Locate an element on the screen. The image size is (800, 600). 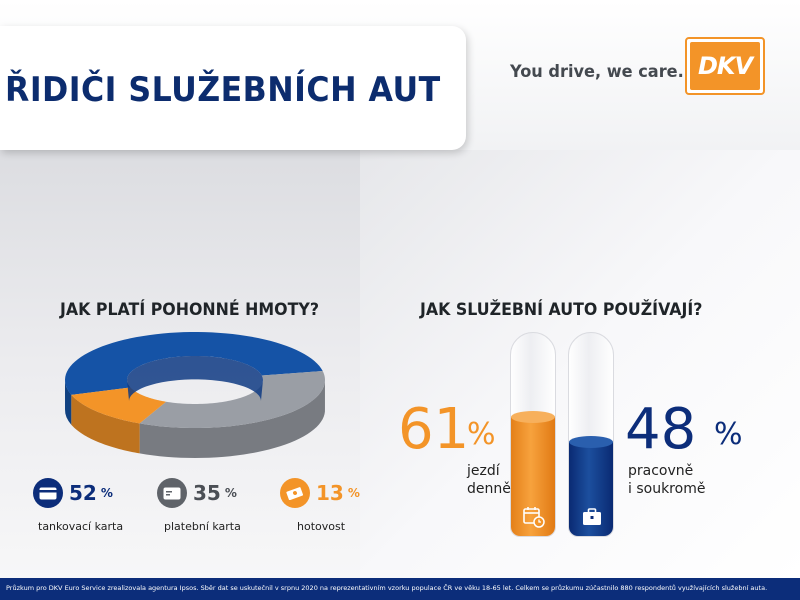
legend-item-cash: 13 % hotovost is located at coordinates (320, 505).